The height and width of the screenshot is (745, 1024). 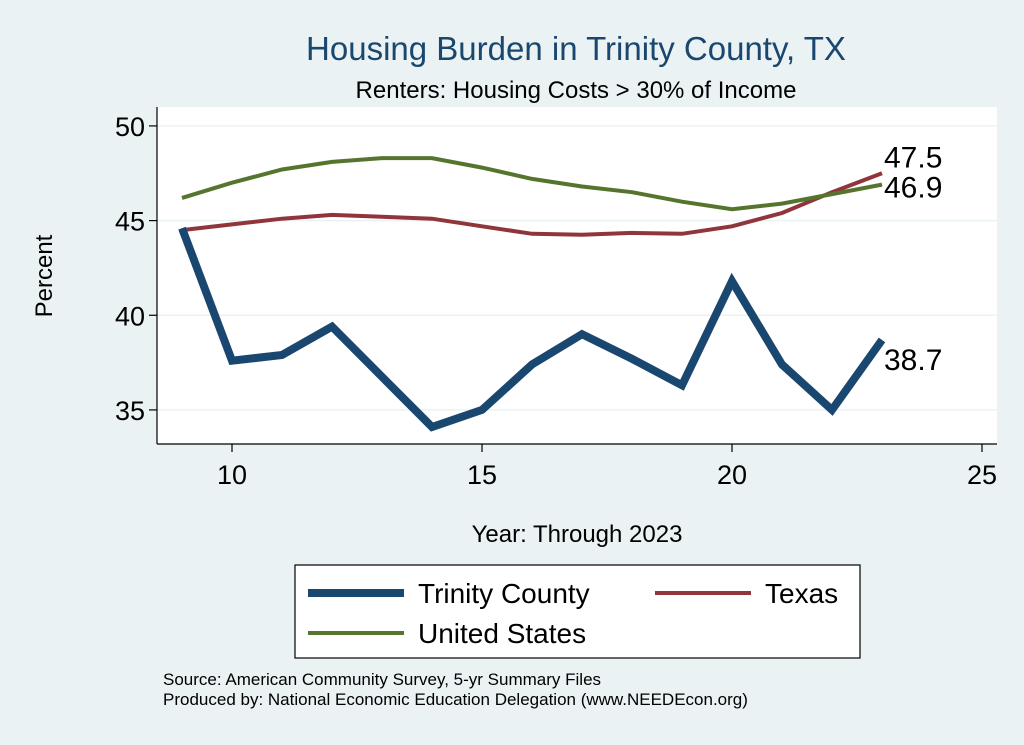 What do you see at coordinates (502, 633) in the screenshot?
I see `legend-label-united-states: United States` at bounding box center [502, 633].